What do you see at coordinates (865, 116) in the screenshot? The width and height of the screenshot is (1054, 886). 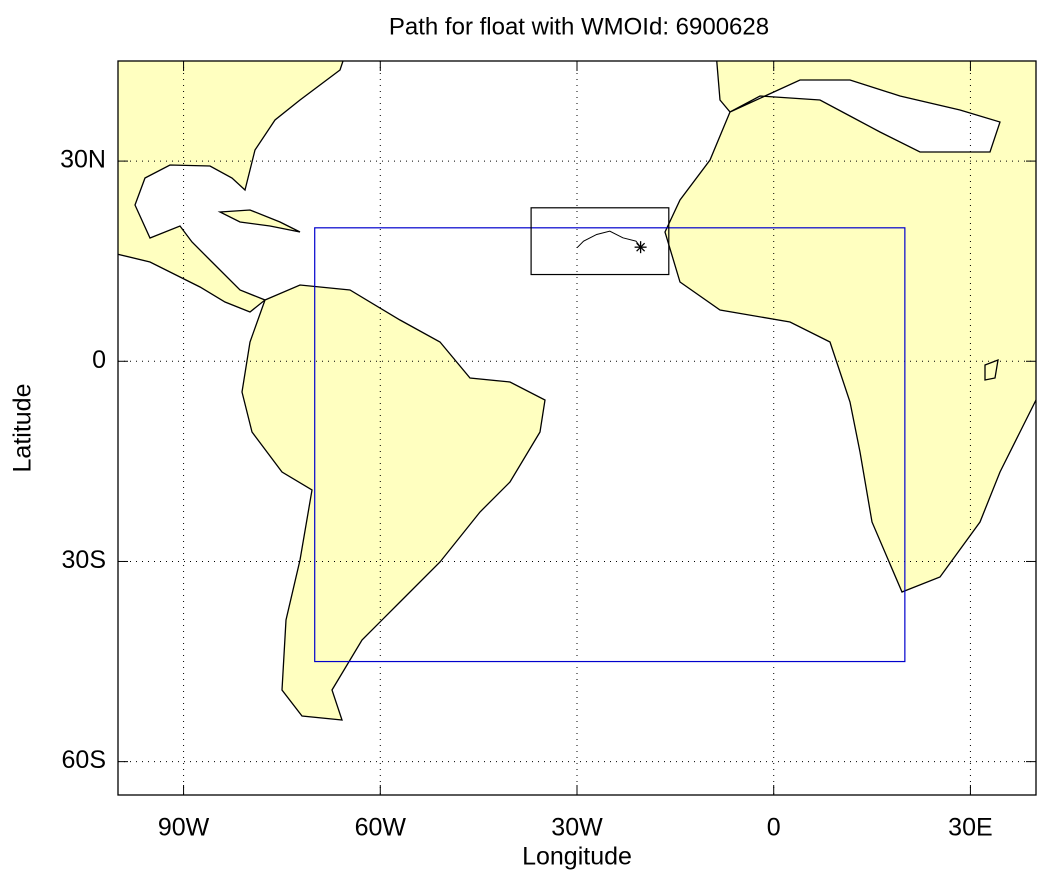 I see `mediterranean` at bounding box center [865, 116].